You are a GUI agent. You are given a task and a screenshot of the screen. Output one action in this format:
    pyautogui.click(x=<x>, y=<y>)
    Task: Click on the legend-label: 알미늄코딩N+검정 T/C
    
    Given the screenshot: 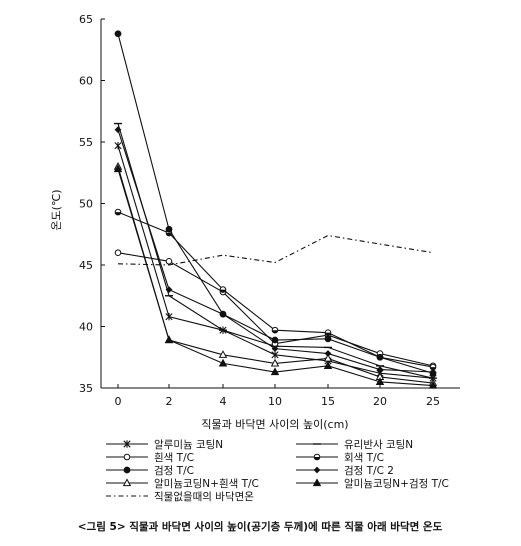 What is the action you would take?
    pyautogui.click(x=396, y=484)
    